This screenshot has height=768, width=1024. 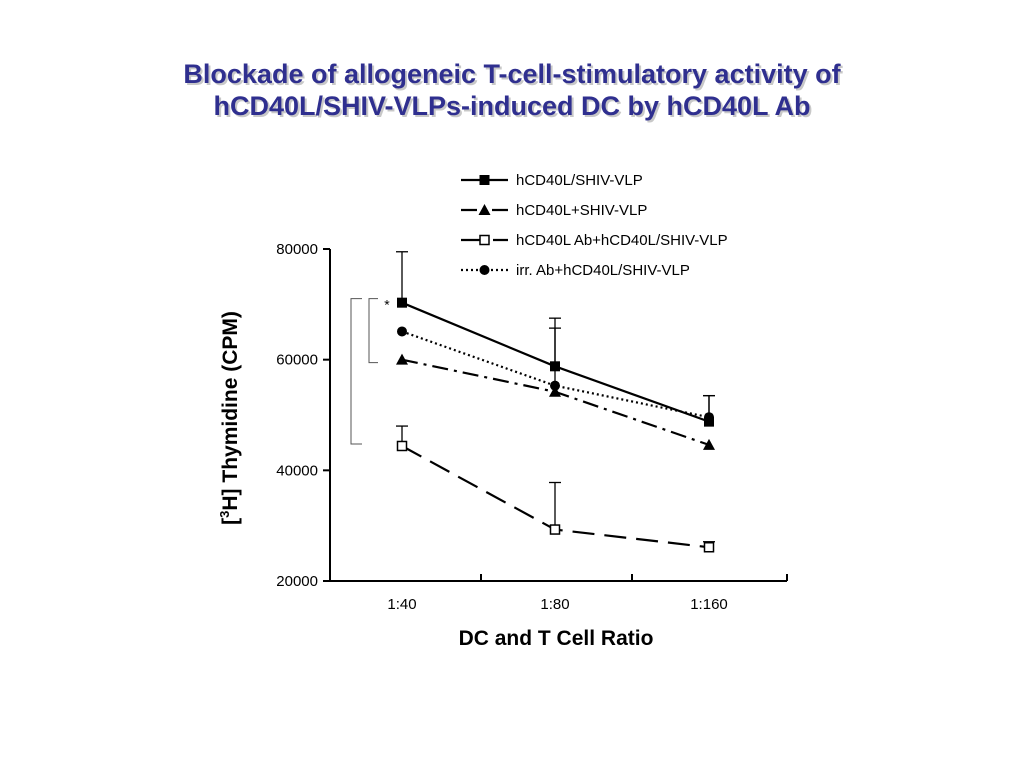 I want to click on x-tick-label: 1:160, so click(x=709, y=604).